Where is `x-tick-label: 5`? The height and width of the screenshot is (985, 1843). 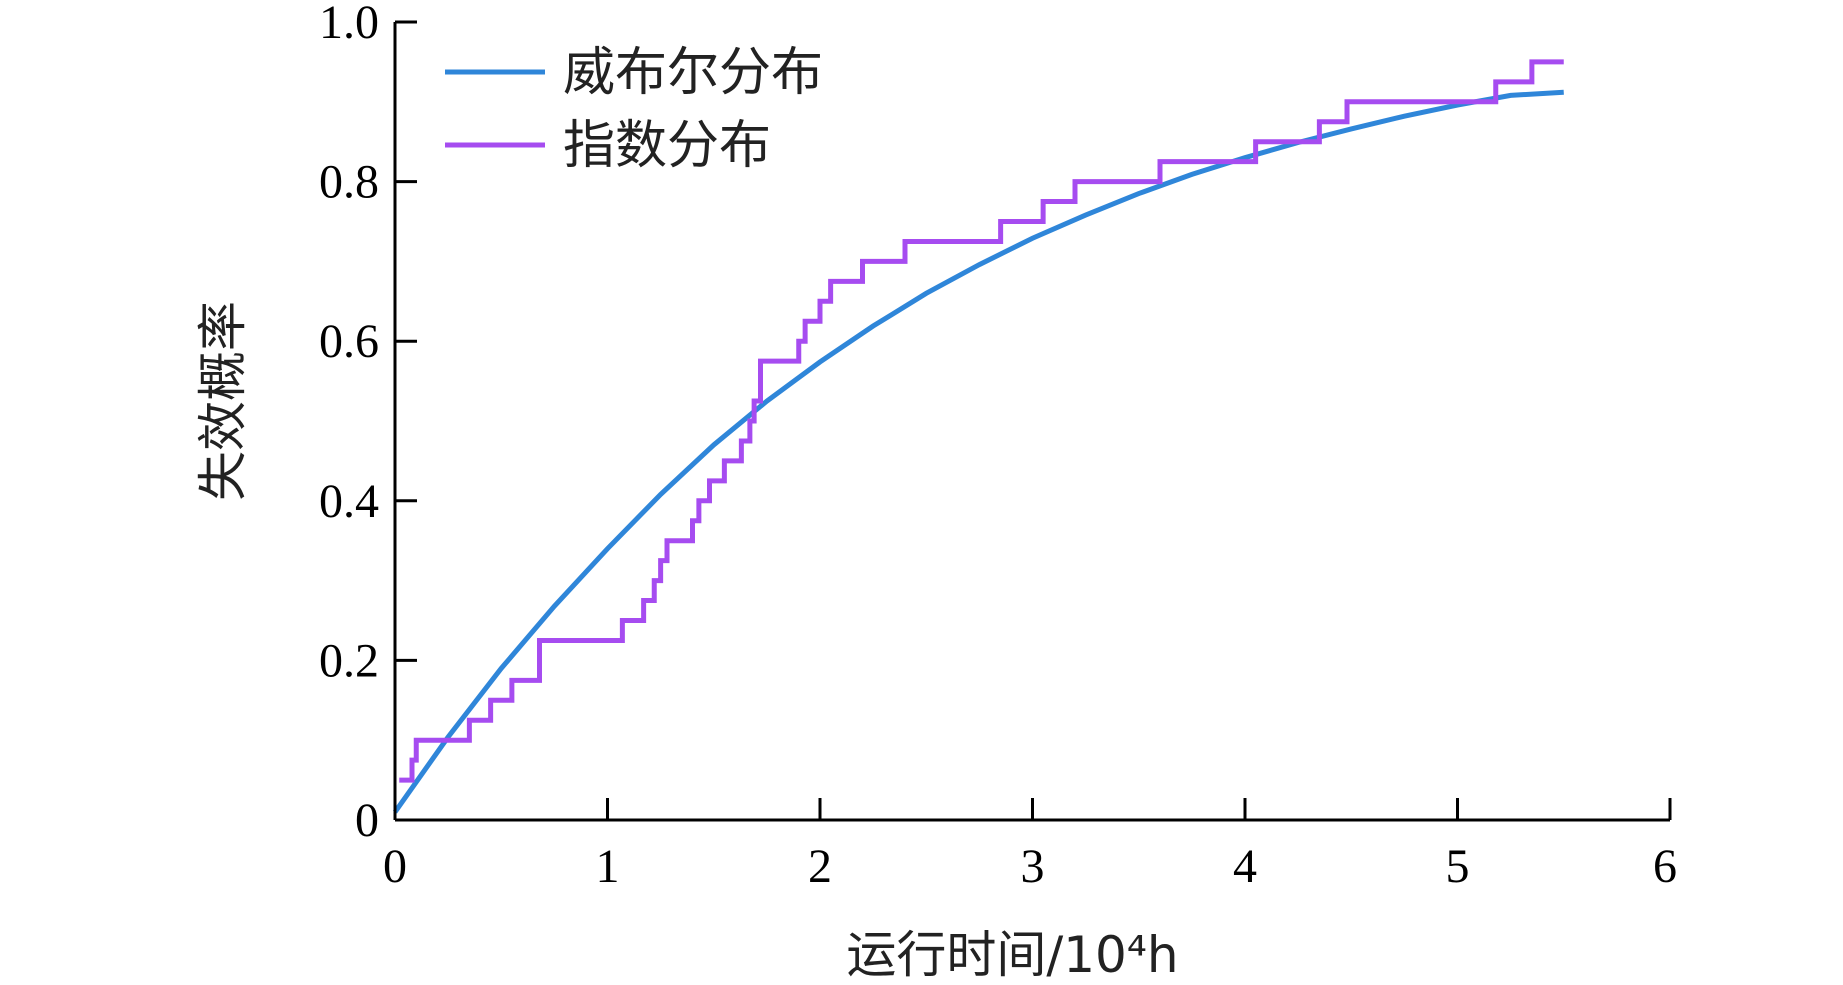 x-tick-label: 5 is located at coordinates (1458, 866).